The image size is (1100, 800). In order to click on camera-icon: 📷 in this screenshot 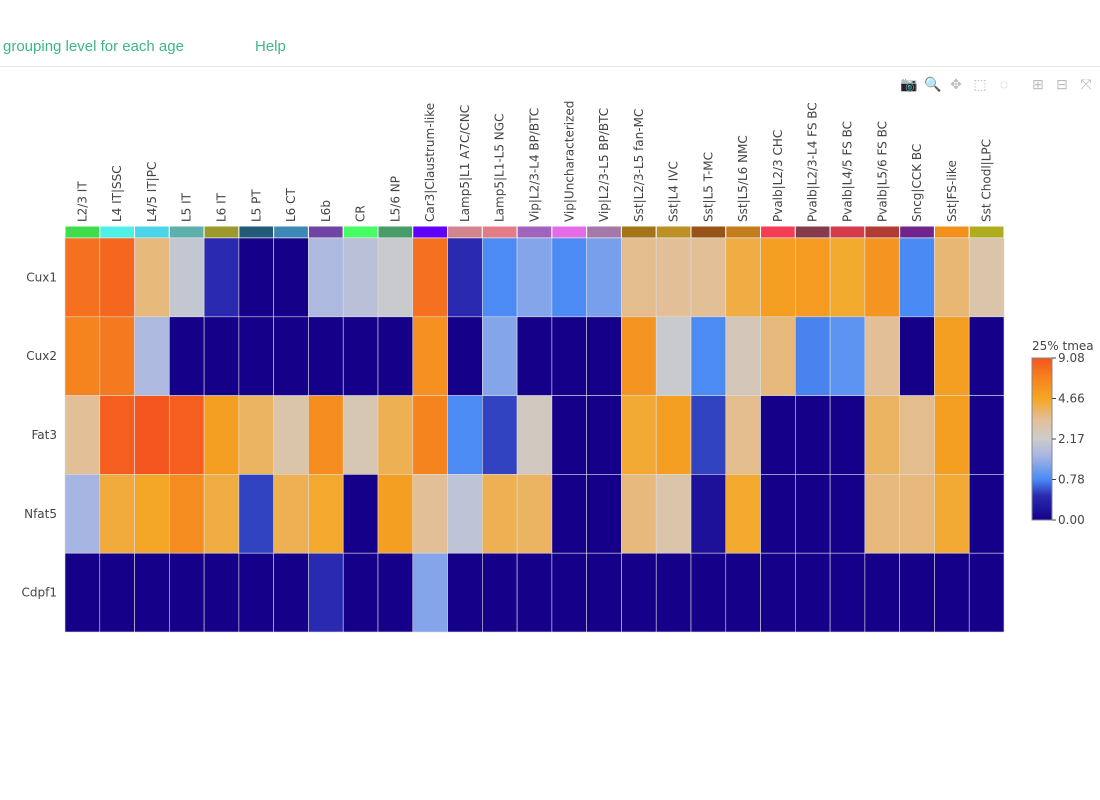, I will do `click(909, 84)`.